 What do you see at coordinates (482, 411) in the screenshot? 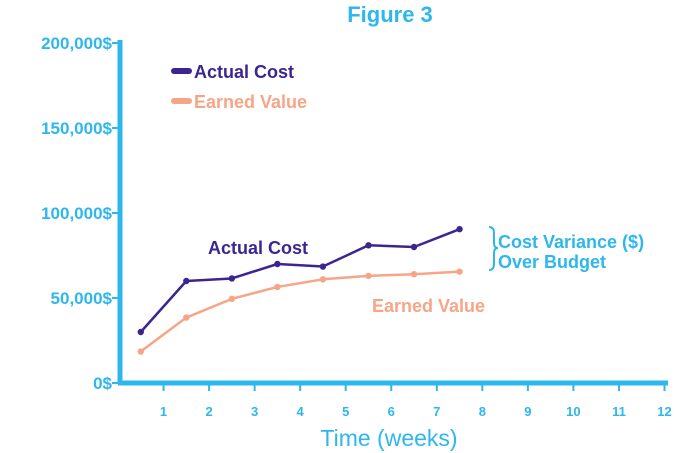
I see `x-tick-label: 8` at bounding box center [482, 411].